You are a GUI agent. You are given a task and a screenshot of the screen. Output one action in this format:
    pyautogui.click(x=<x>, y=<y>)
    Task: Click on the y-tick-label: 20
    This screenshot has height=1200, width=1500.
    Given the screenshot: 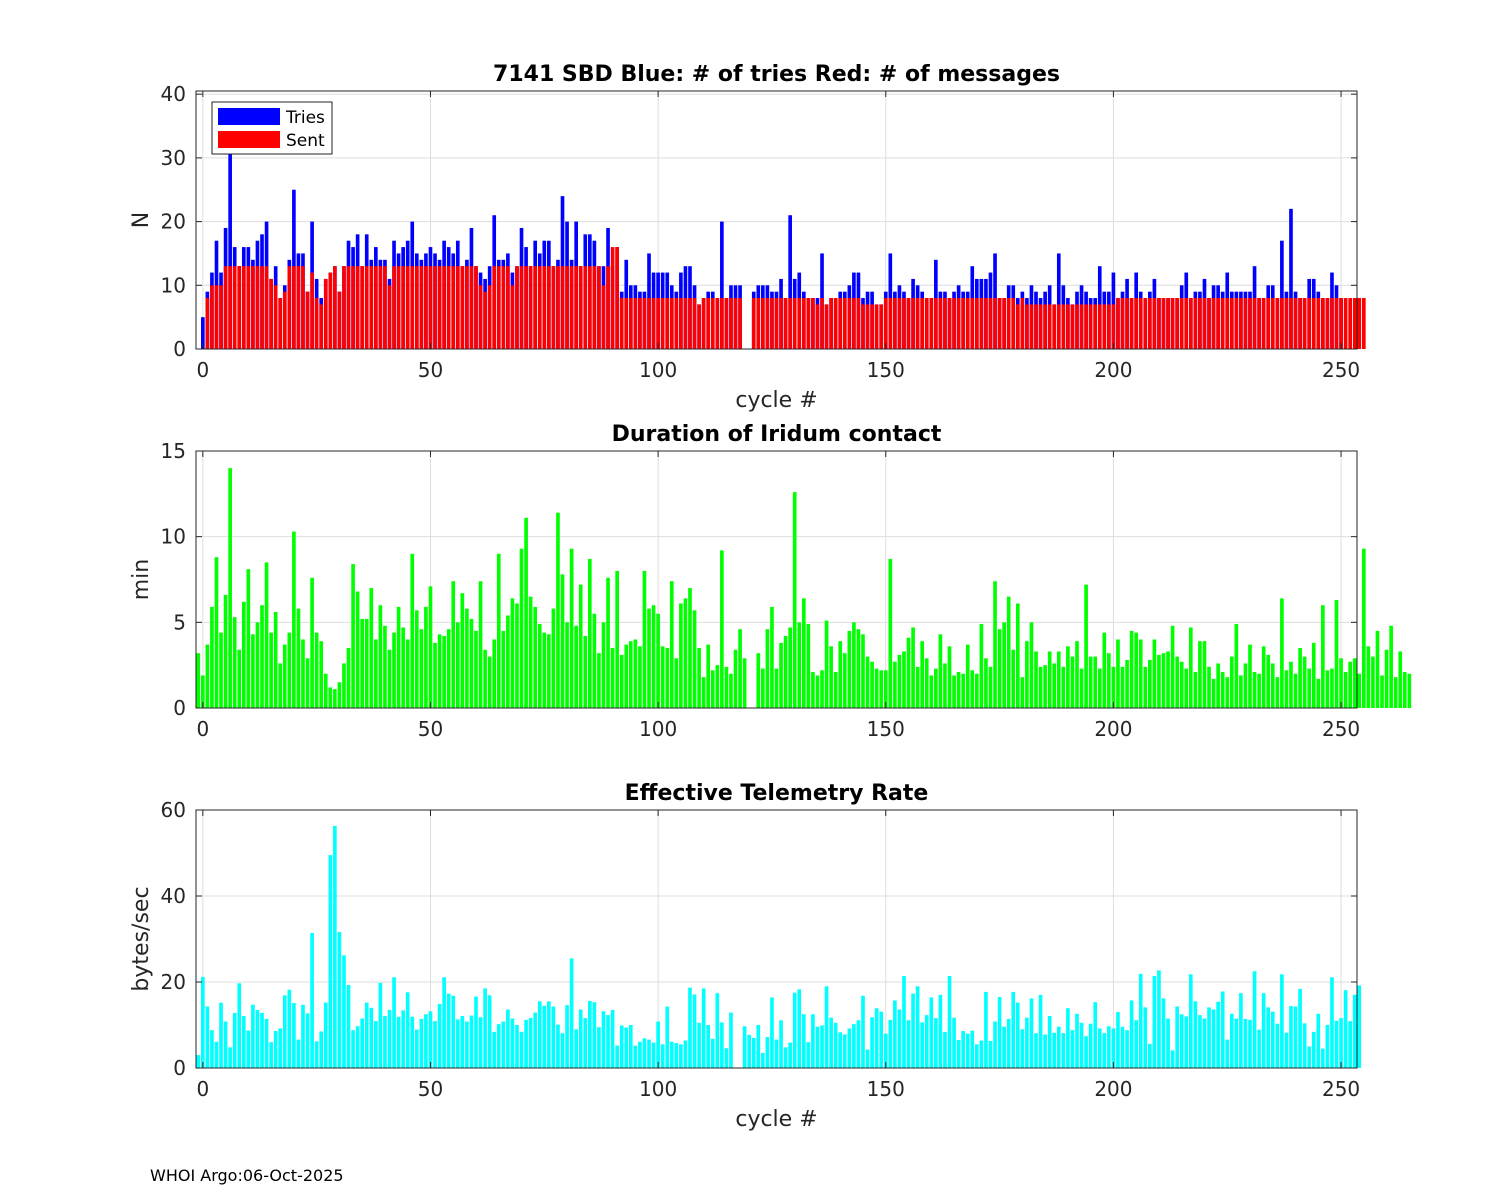 What is the action you would take?
    pyautogui.click(x=173, y=982)
    